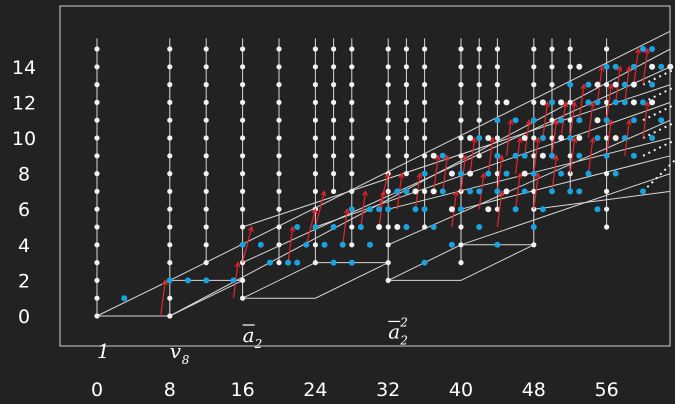  What do you see at coordinates (565, 182) in the screenshot?
I see `diagonal-line` at bounding box center [565, 182].